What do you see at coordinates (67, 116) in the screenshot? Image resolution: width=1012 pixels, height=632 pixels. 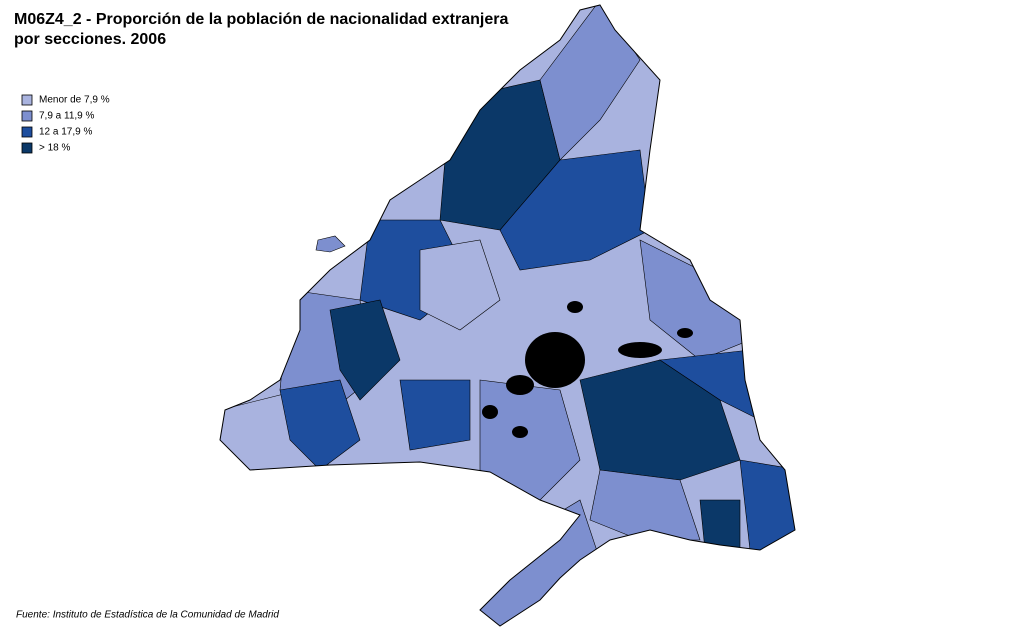 I see `legend-label: 7,9 a 11,9 %` at bounding box center [67, 116].